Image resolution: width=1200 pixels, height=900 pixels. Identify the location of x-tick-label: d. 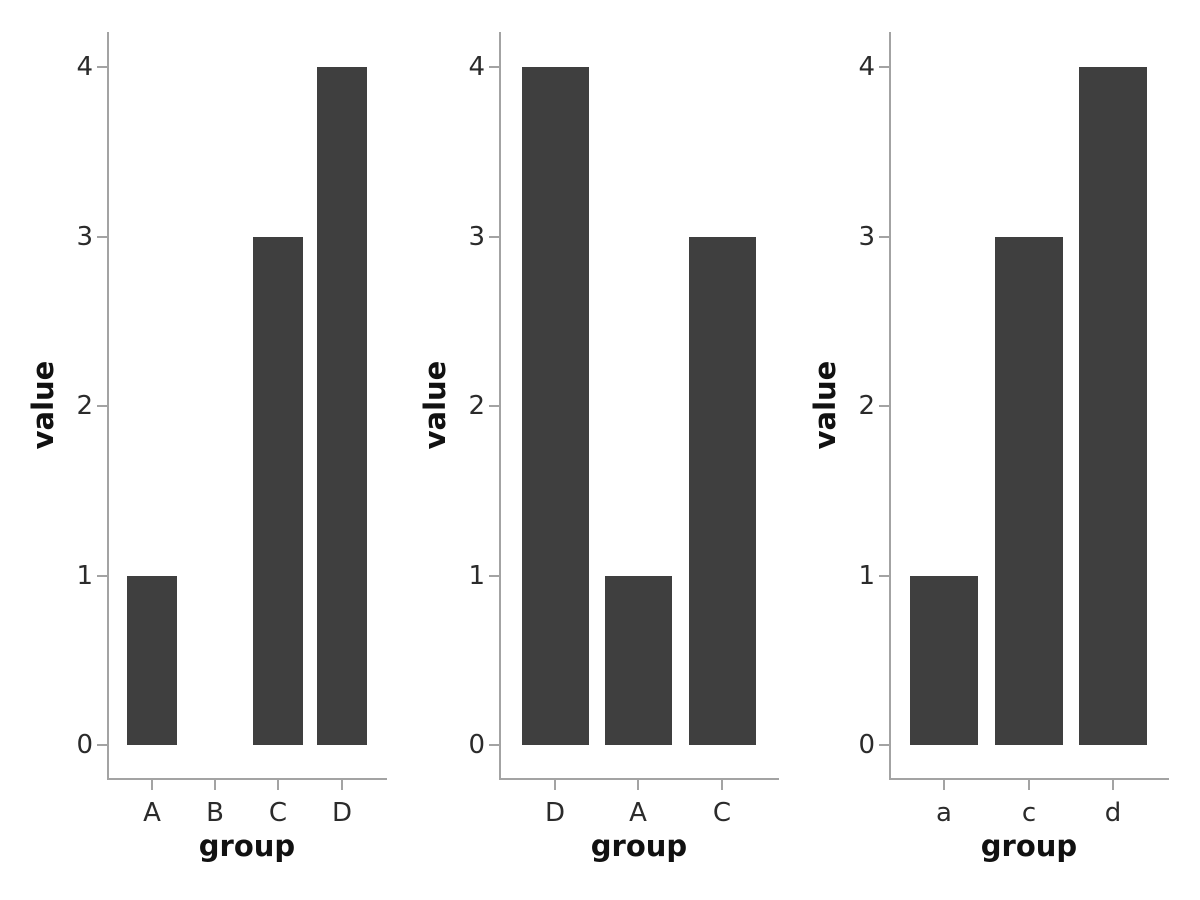
(1113, 813).